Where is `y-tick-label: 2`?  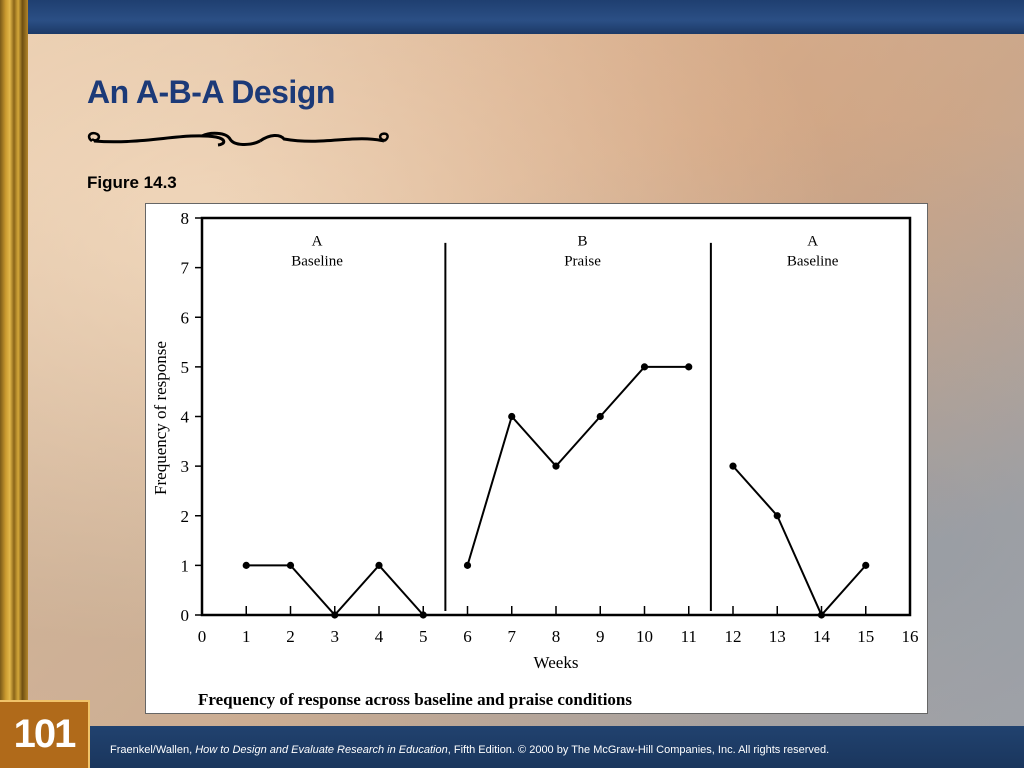
y-tick-label: 2 is located at coordinates (185, 516).